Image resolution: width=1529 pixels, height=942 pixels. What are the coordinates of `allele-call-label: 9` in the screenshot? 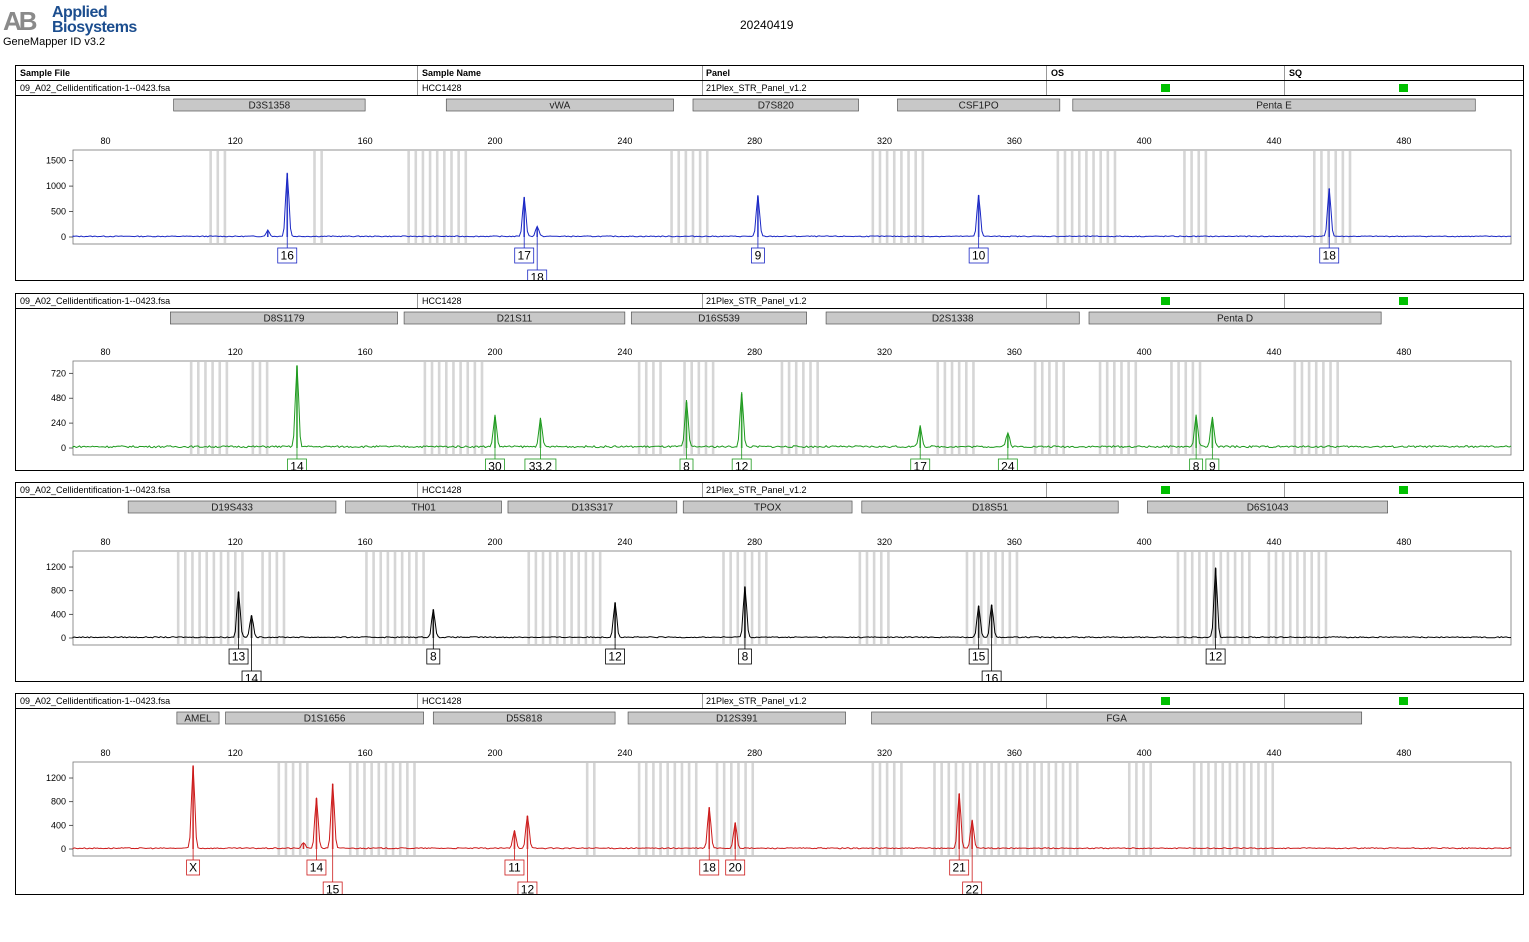 It's located at (1212, 465).